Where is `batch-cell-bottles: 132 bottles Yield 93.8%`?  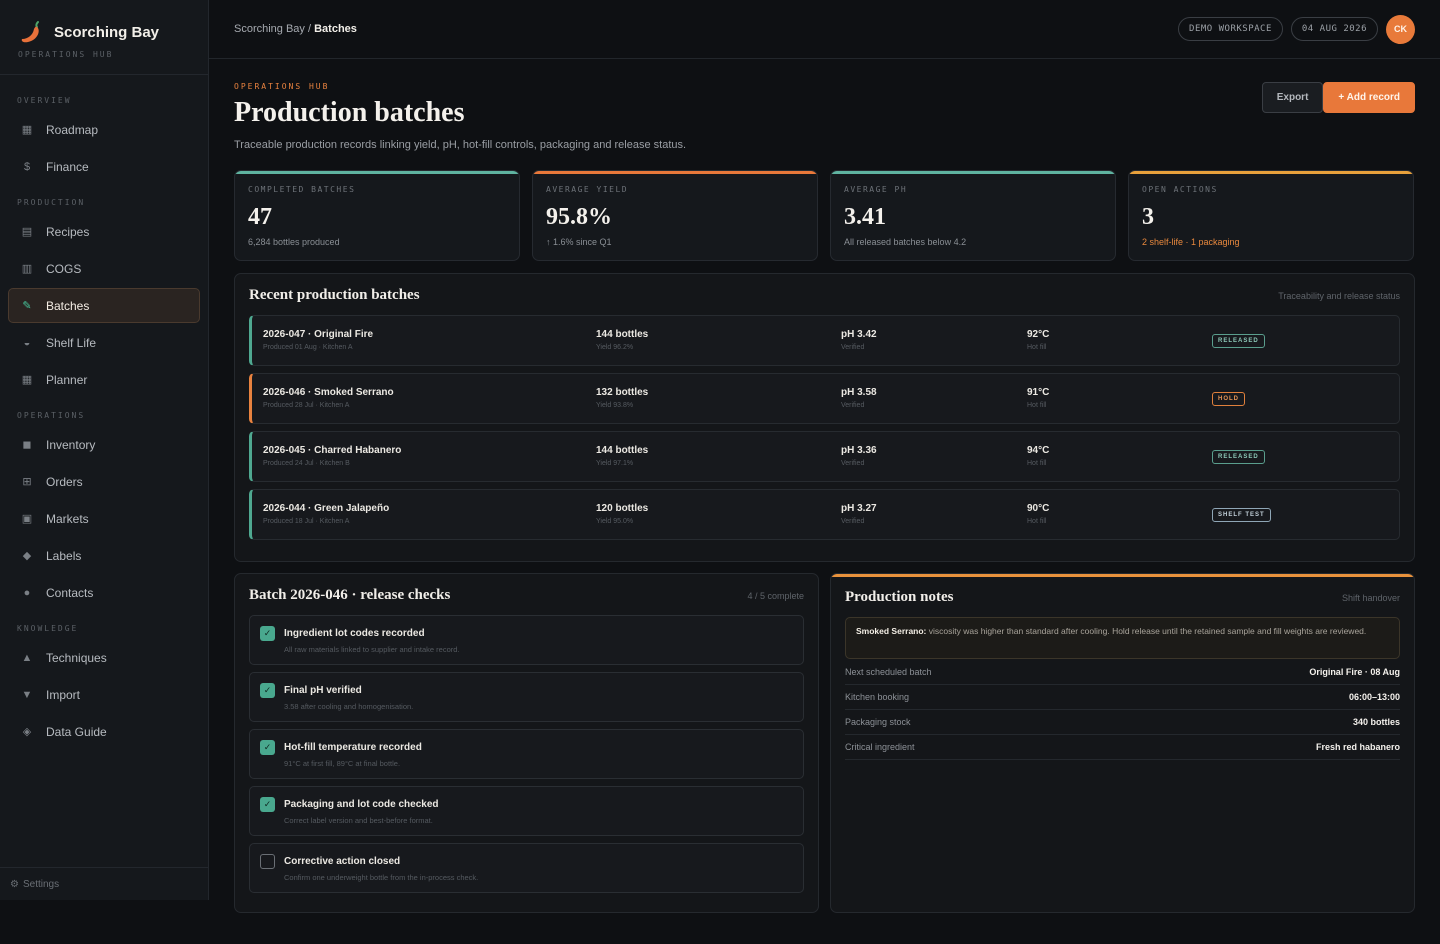 batch-cell-bottles: 132 bottles Yield 93.8% is located at coordinates (622, 398).